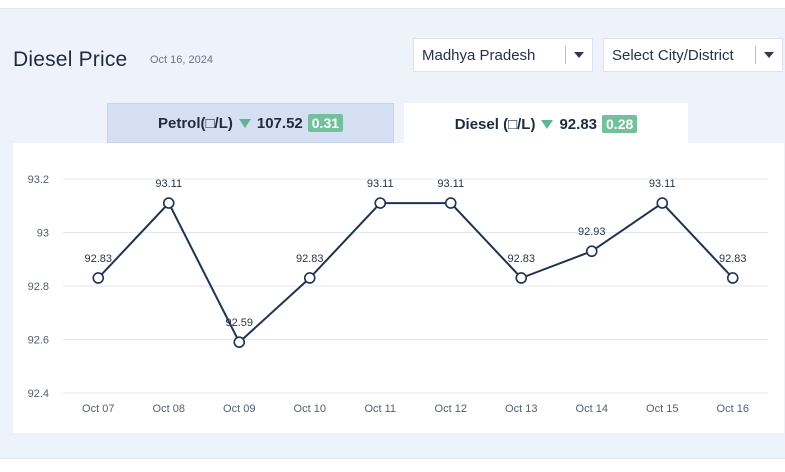 This screenshot has width=785, height=472. I want to click on x-tick-label: Oct 13, so click(521, 409).